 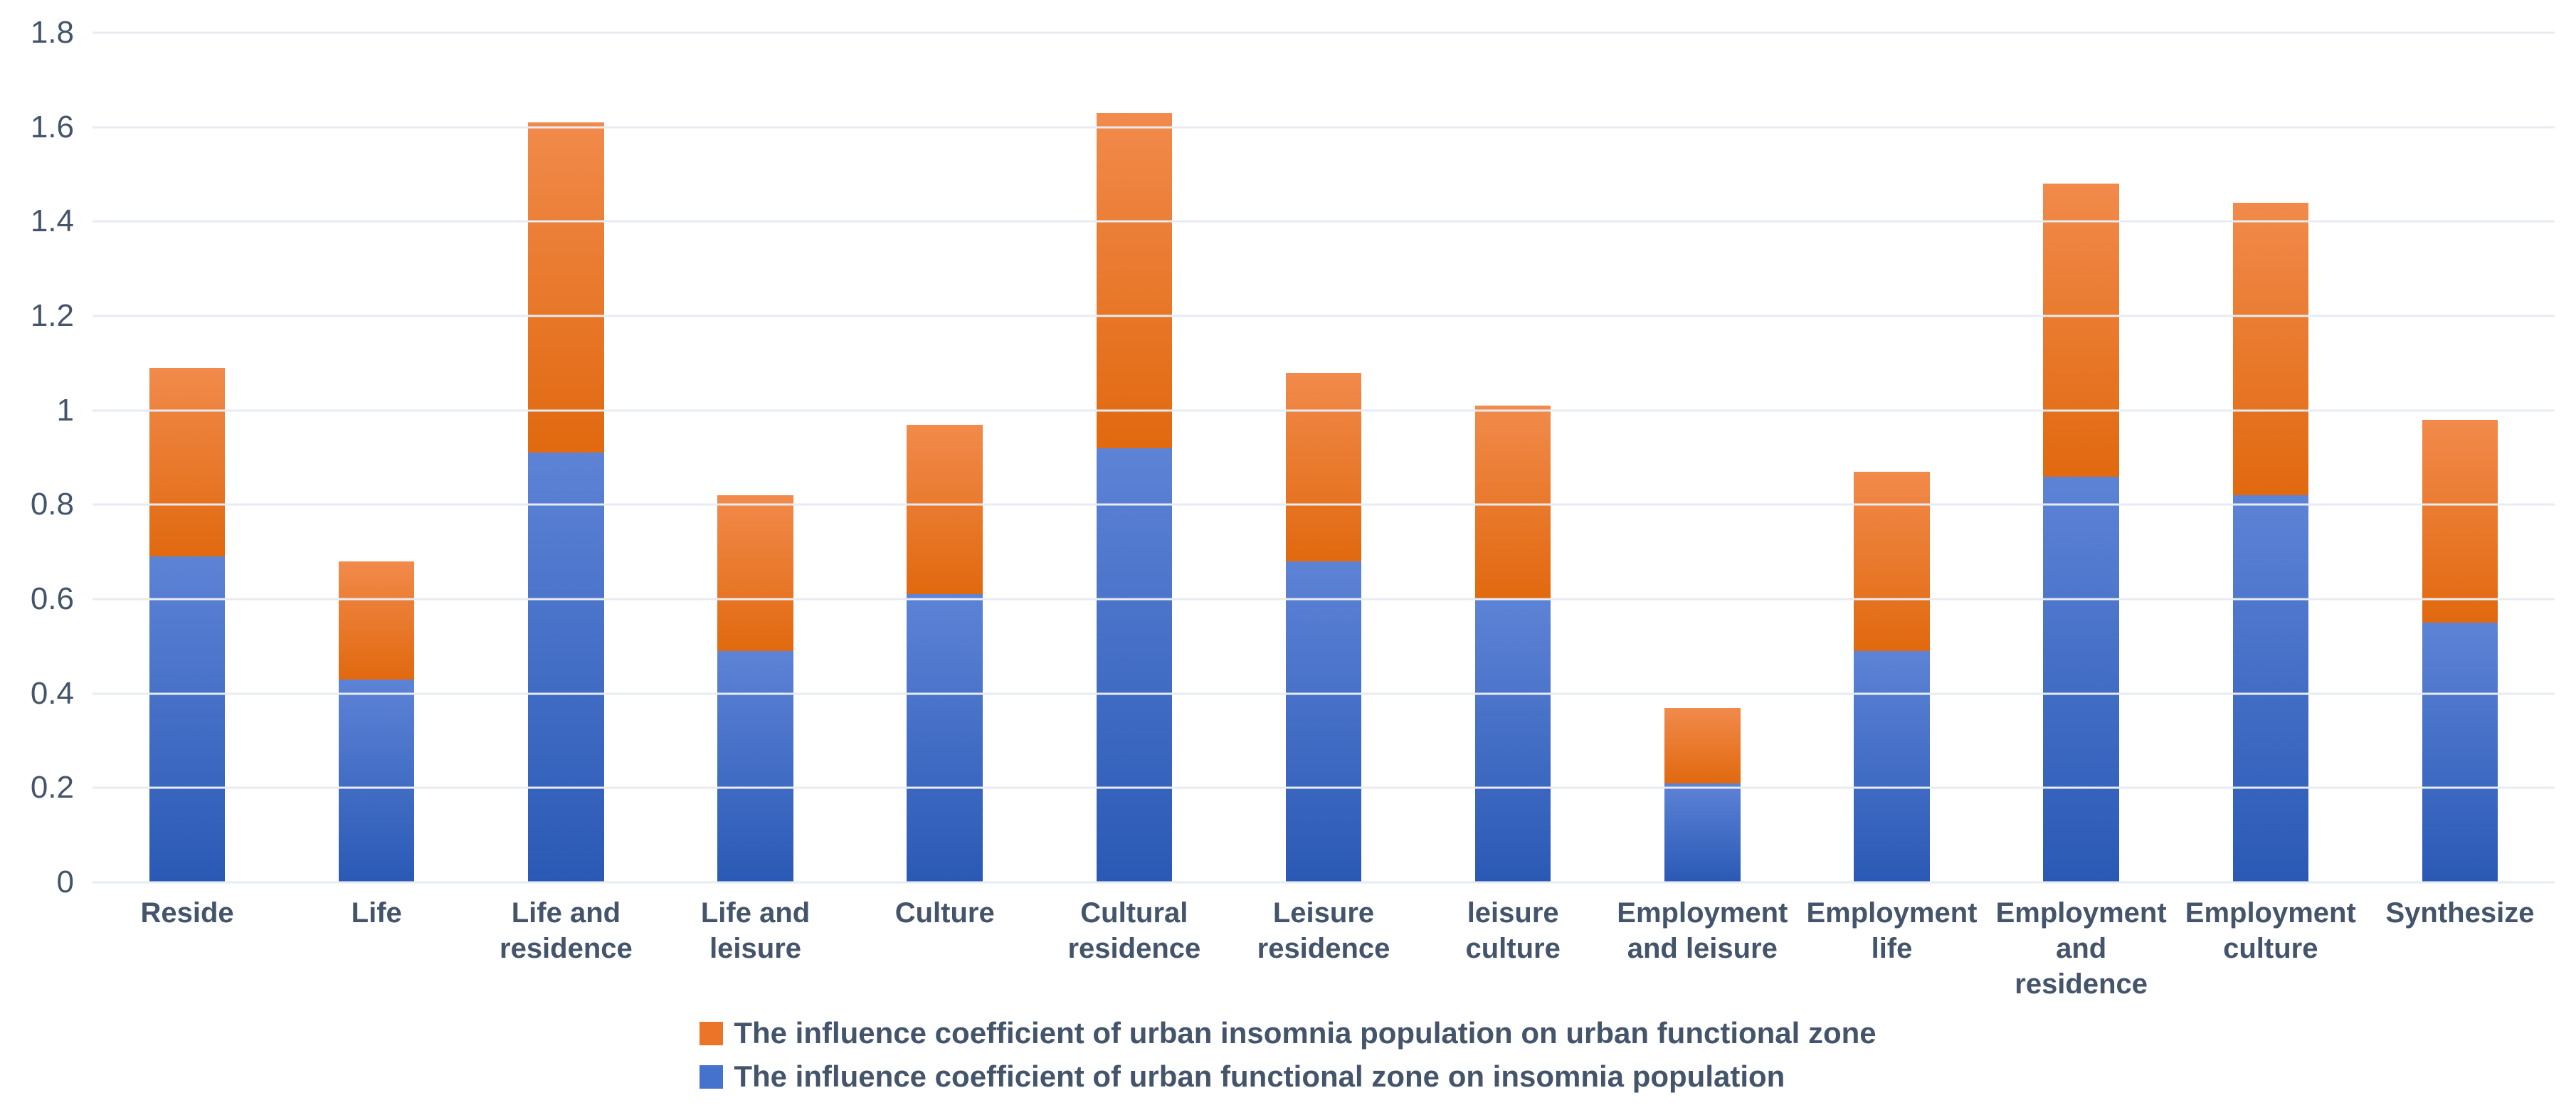 What do you see at coordinates (52, 221) in the screenshot?
I see `y-axis-tick-label: 1.4` at bounding box center [52, 221].